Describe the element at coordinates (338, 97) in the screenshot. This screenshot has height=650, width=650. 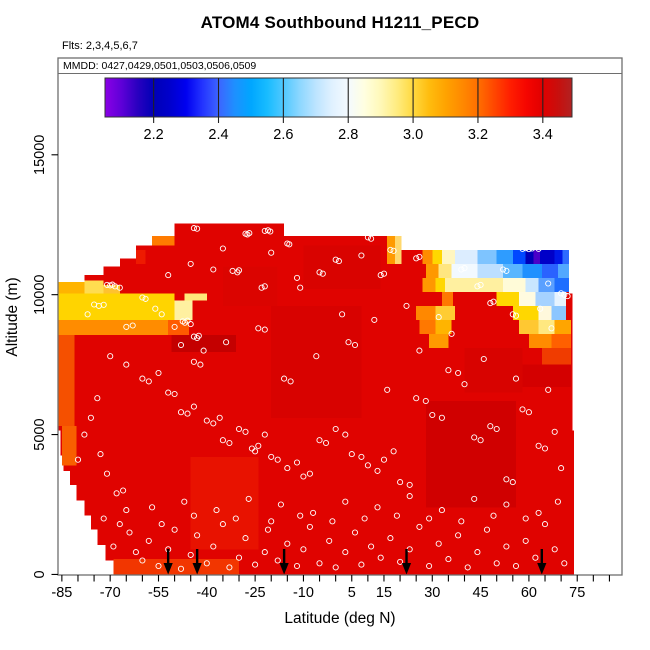
I see `colorbar` at that location.